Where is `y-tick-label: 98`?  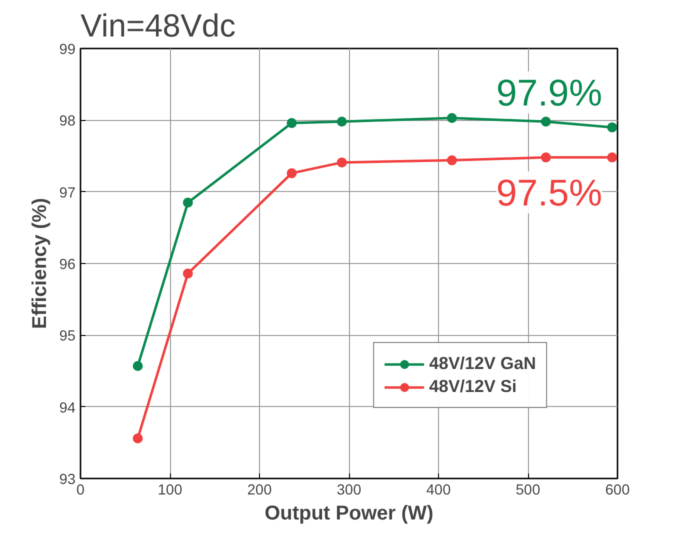 y-tick-label: 98 is located at coordinates (67, 122).